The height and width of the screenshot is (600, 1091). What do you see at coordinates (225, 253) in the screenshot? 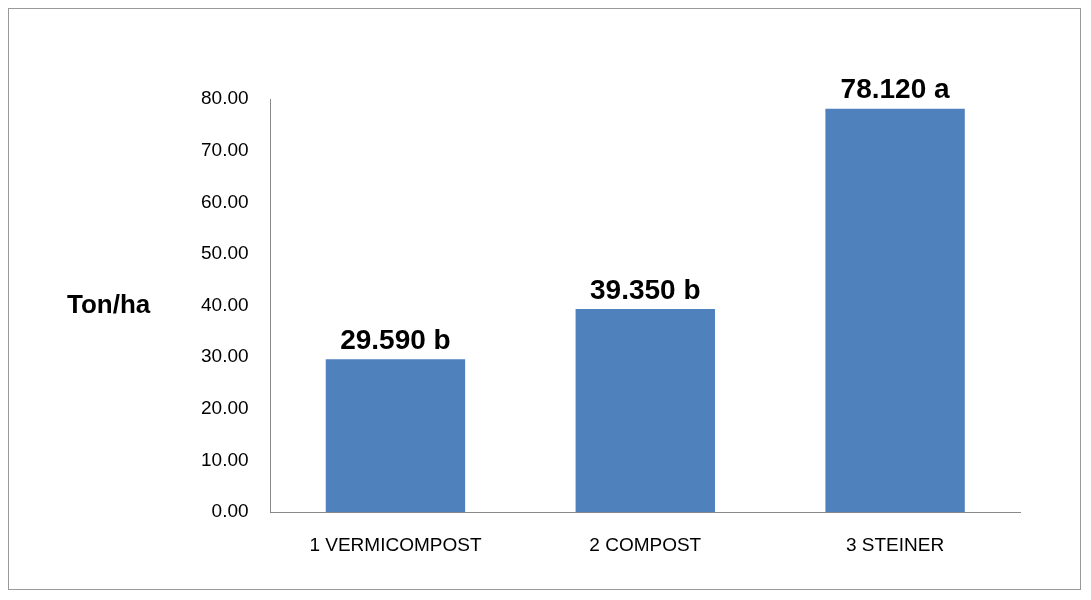
I see `y-tick-label: 50.00` at bounding box center [225, 253].